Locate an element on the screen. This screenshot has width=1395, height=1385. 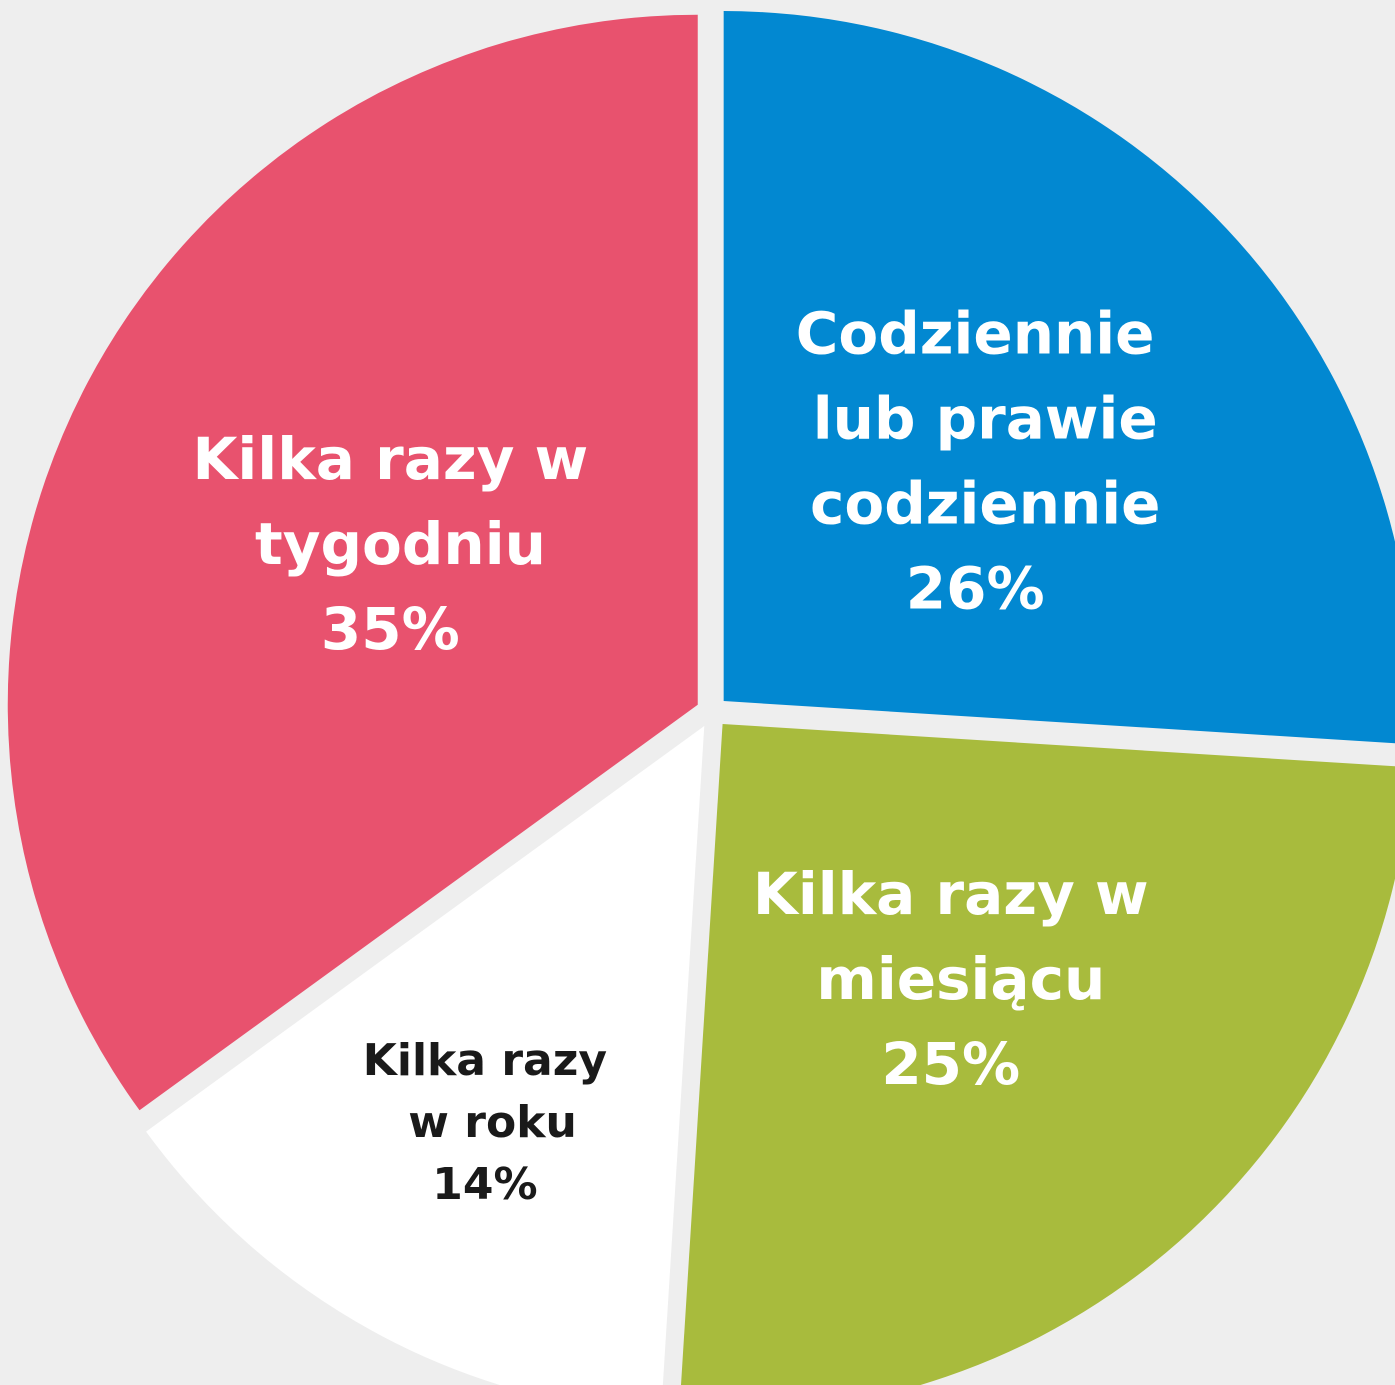
slice-value-label: 14% is located at coordinates (484, 1184).